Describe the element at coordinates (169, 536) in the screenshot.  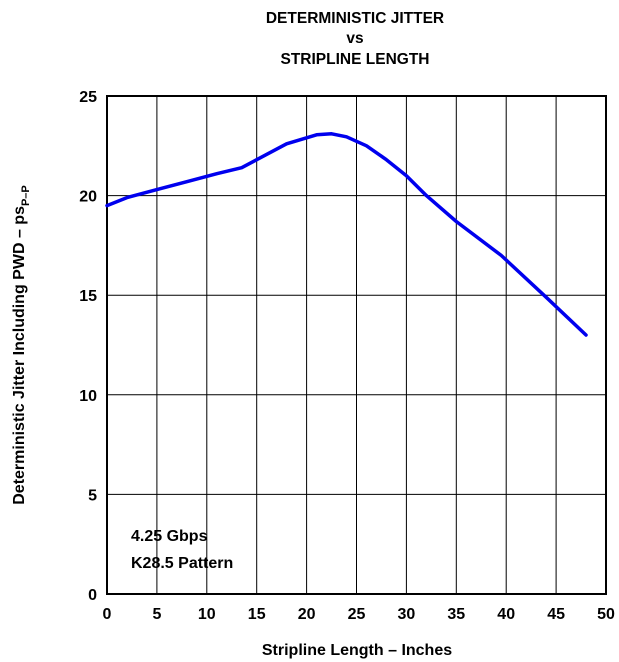
I see `annotation-rate: 4.25 Gbps` at that location.